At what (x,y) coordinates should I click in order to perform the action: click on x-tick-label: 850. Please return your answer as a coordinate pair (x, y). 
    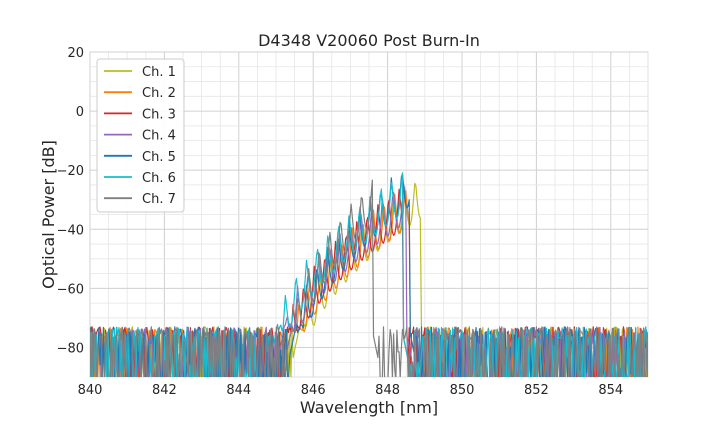
    Looking at the image, I should click on (462, 390).